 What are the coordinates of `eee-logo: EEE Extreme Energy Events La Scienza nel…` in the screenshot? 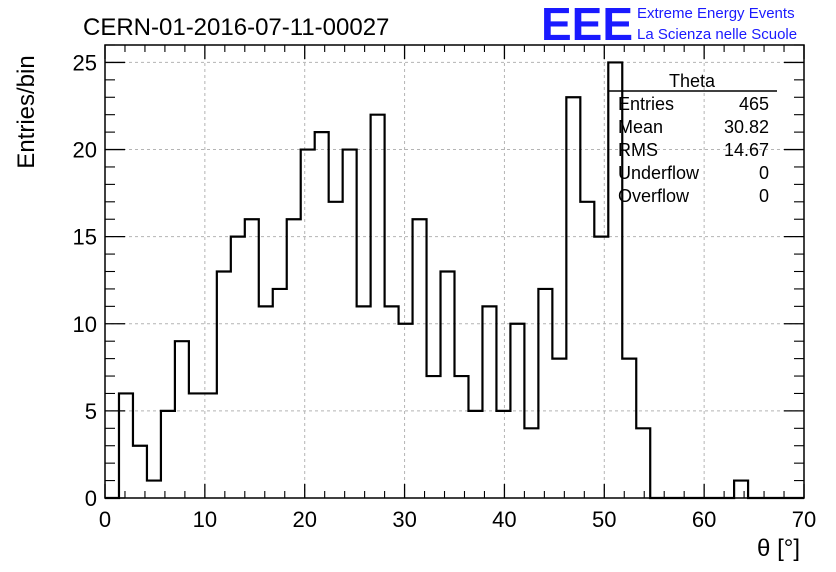 It's located at (669, 25).